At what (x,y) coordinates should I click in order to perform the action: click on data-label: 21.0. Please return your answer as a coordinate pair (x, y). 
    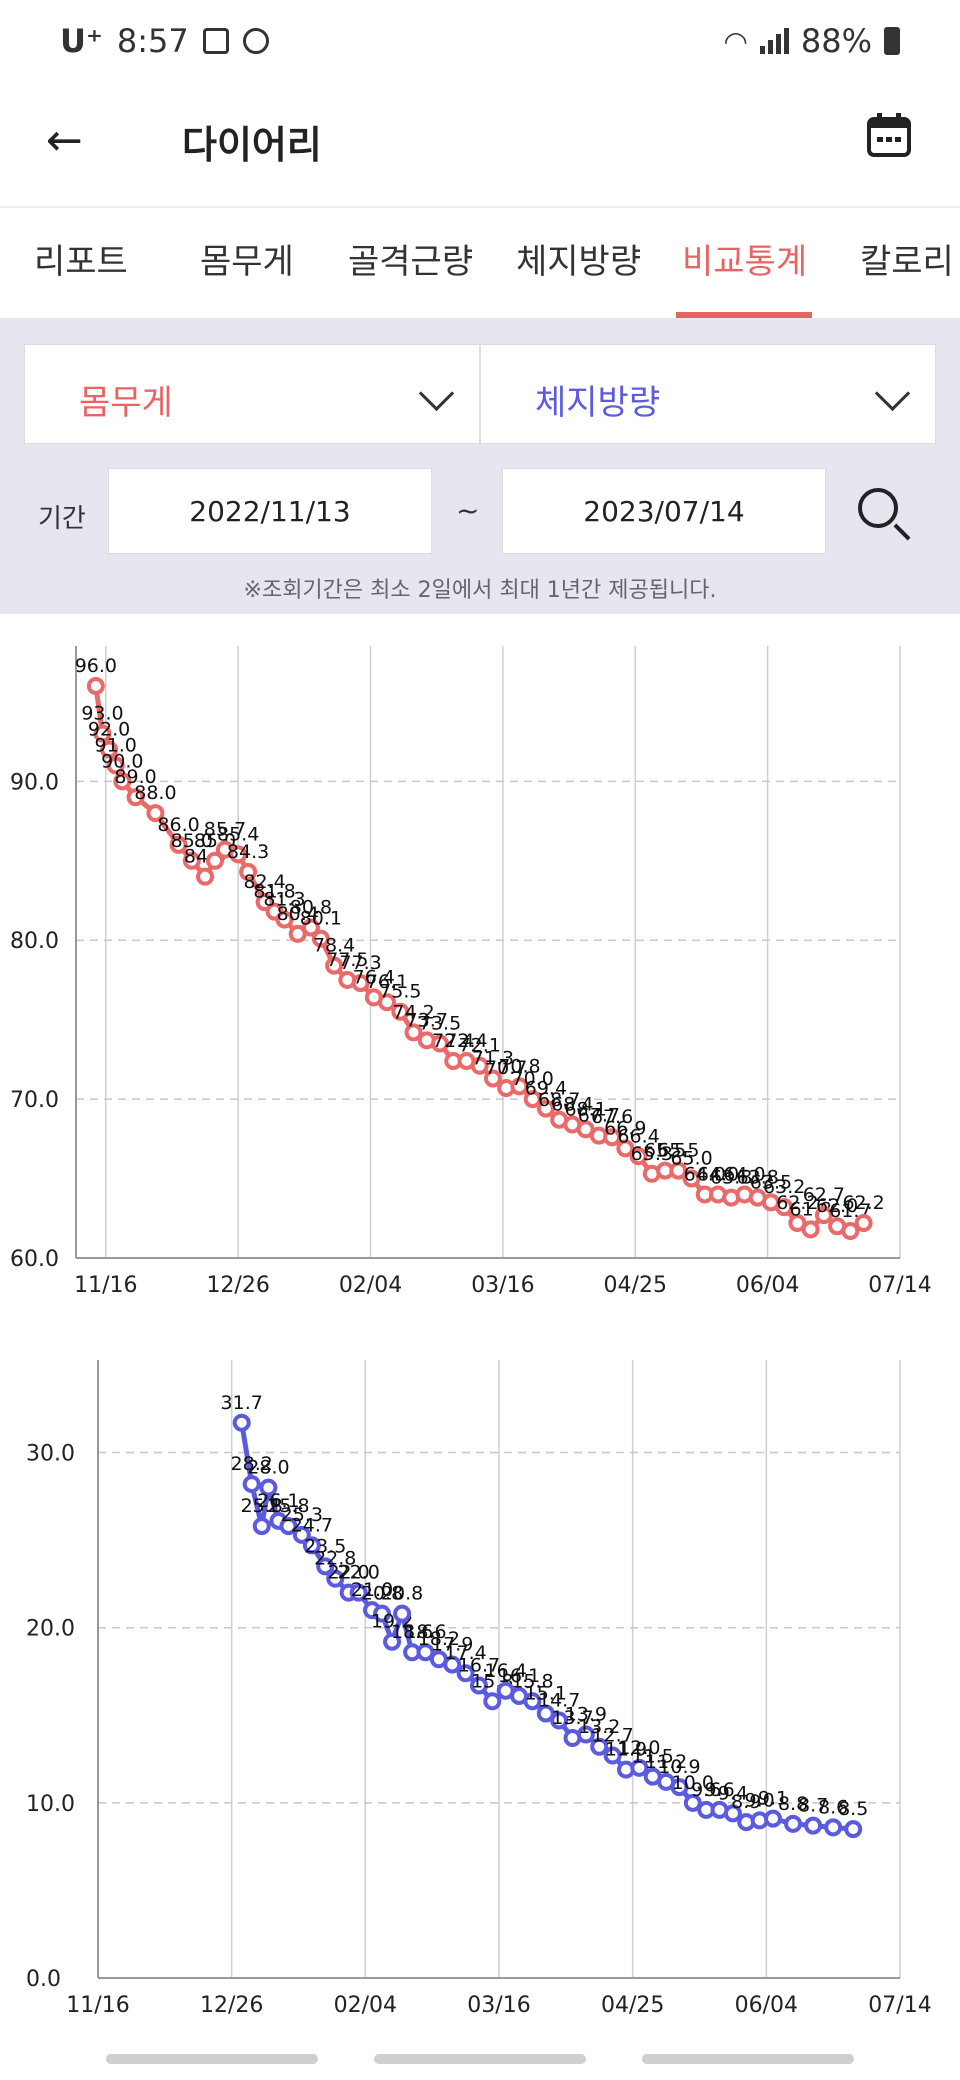
    Looking at the image, I should click on (372, 1590).